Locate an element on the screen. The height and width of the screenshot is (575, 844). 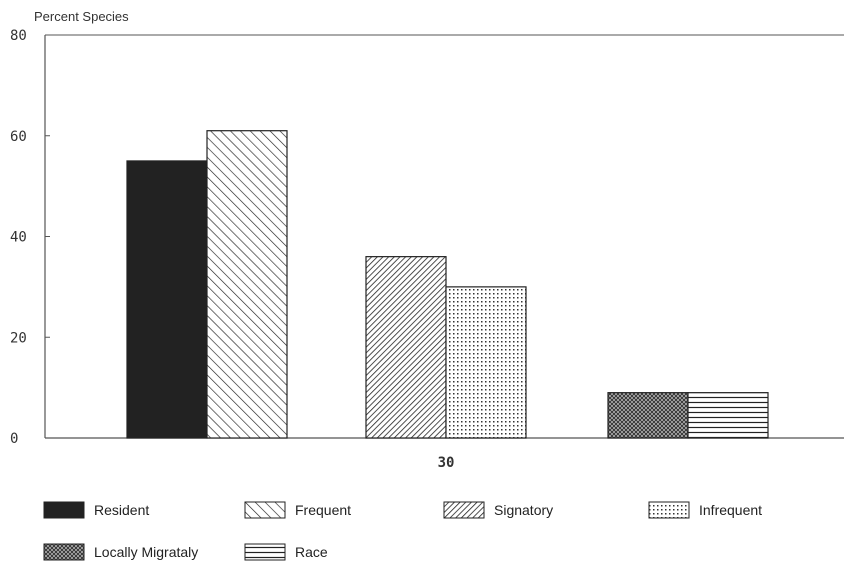
legend-label: Frequent is located at coordinates (323, 510).